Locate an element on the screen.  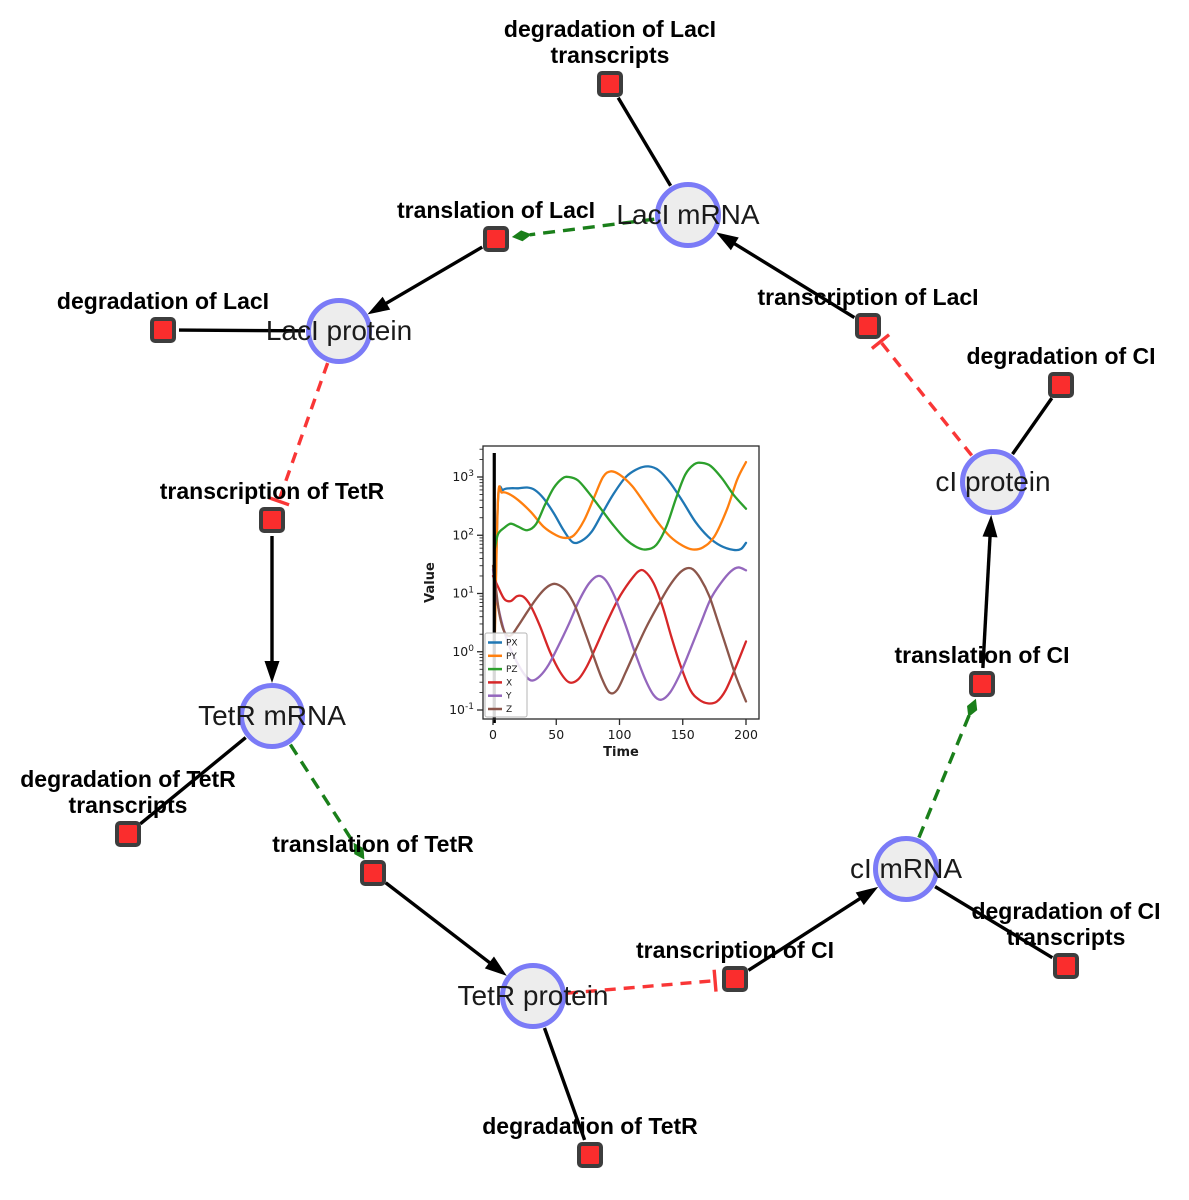
series-PZ is located at coordinates (620, 506).